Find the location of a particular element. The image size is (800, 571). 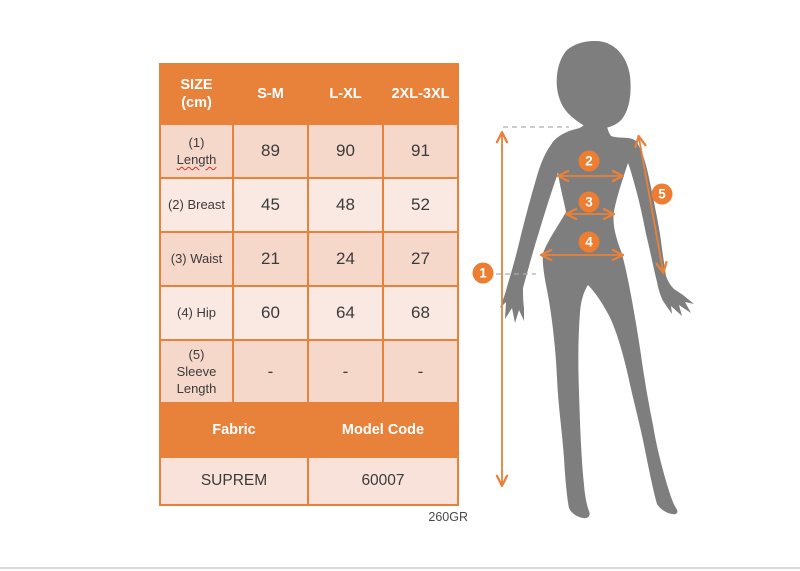

marker-number: 3 is located at coordinates (589, 202).